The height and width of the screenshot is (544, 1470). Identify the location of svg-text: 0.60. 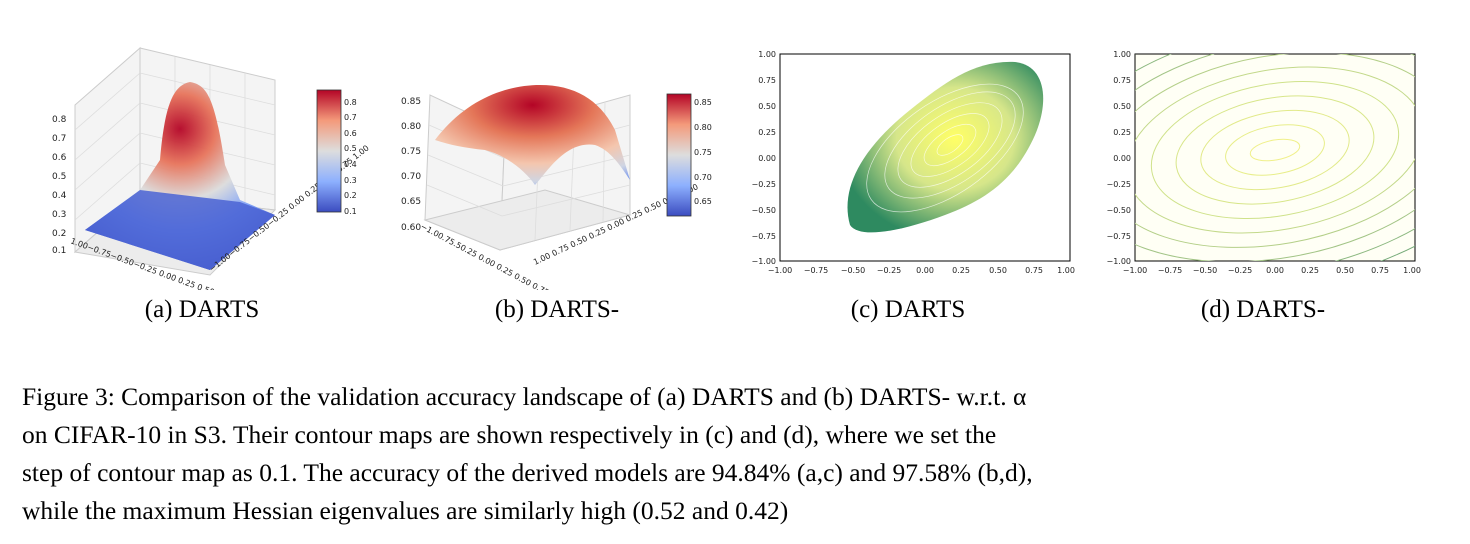
(411, 228).